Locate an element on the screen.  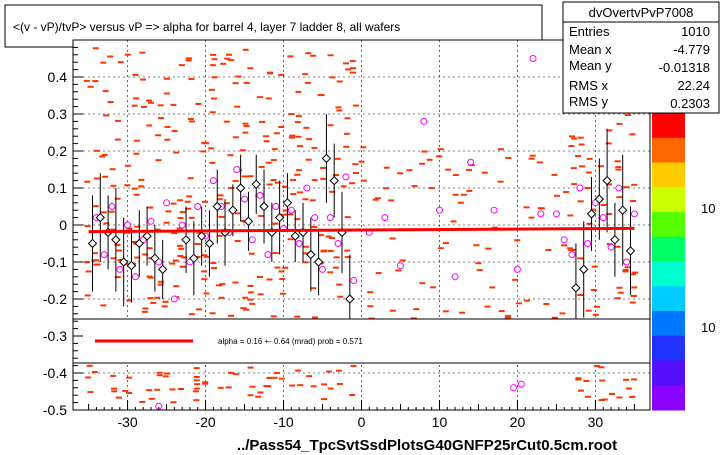
stats-label-mean-x: Mean x is located at coordinates (590, 49).